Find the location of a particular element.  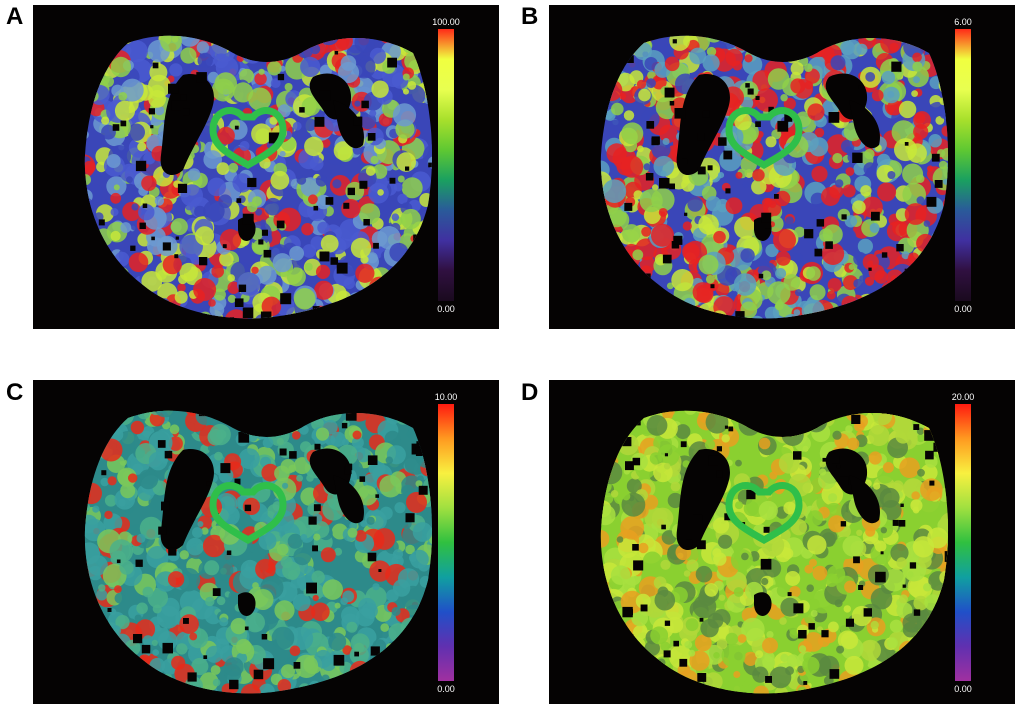

colorbar-max-label: 10.00 is located at coordinates (446, 397).